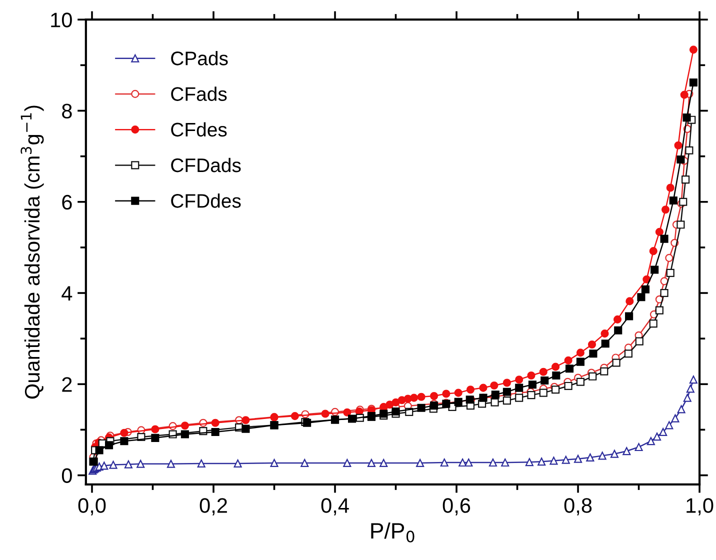 The width and height of the screenshot is (716, 560). I want to click on legend-label: CFDdes, so click(206, 201).